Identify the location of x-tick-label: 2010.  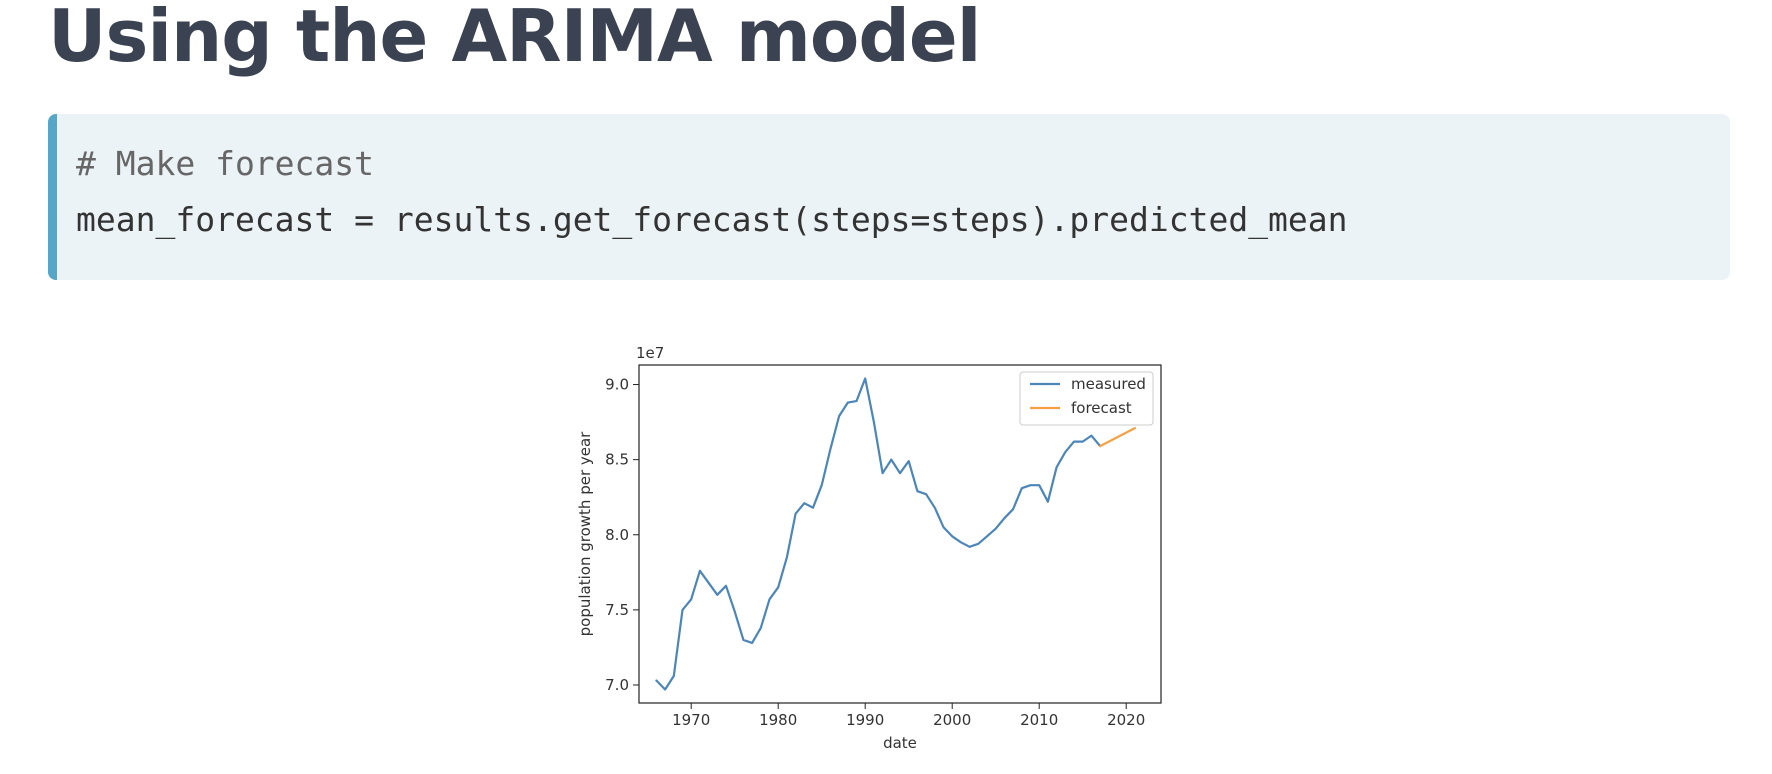
(1039, 720).